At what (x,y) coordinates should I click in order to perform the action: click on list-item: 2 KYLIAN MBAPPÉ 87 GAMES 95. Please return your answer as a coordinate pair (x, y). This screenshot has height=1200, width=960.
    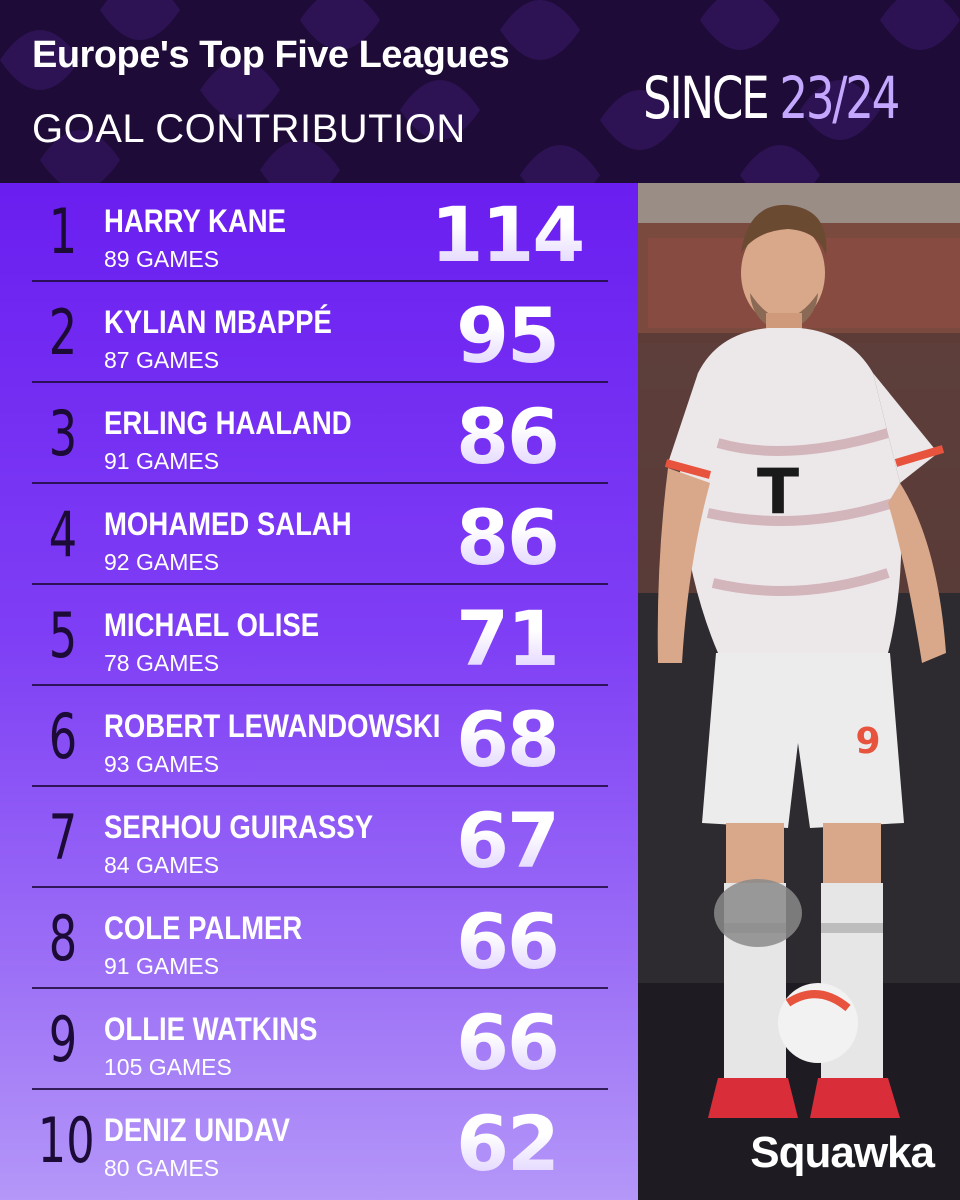
    Looking at the image, I should click on (319, 333).